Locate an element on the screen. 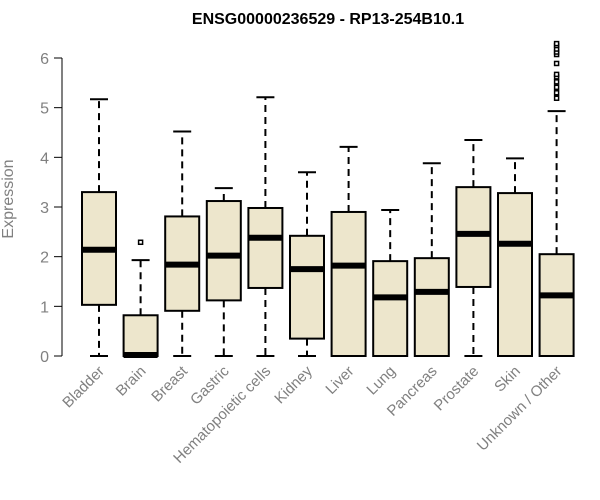 This screenshot has width=600, height=500. y-tick-label: 2 is located at coordinates (44, 258).